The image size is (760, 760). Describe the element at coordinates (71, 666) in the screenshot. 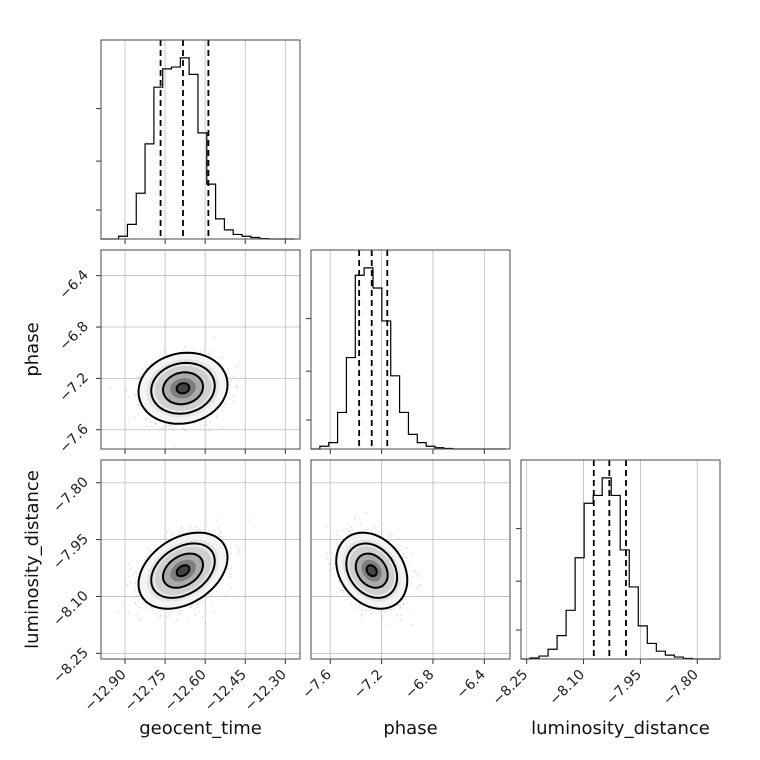

I see `y-tick-label: −8.25` at that location.